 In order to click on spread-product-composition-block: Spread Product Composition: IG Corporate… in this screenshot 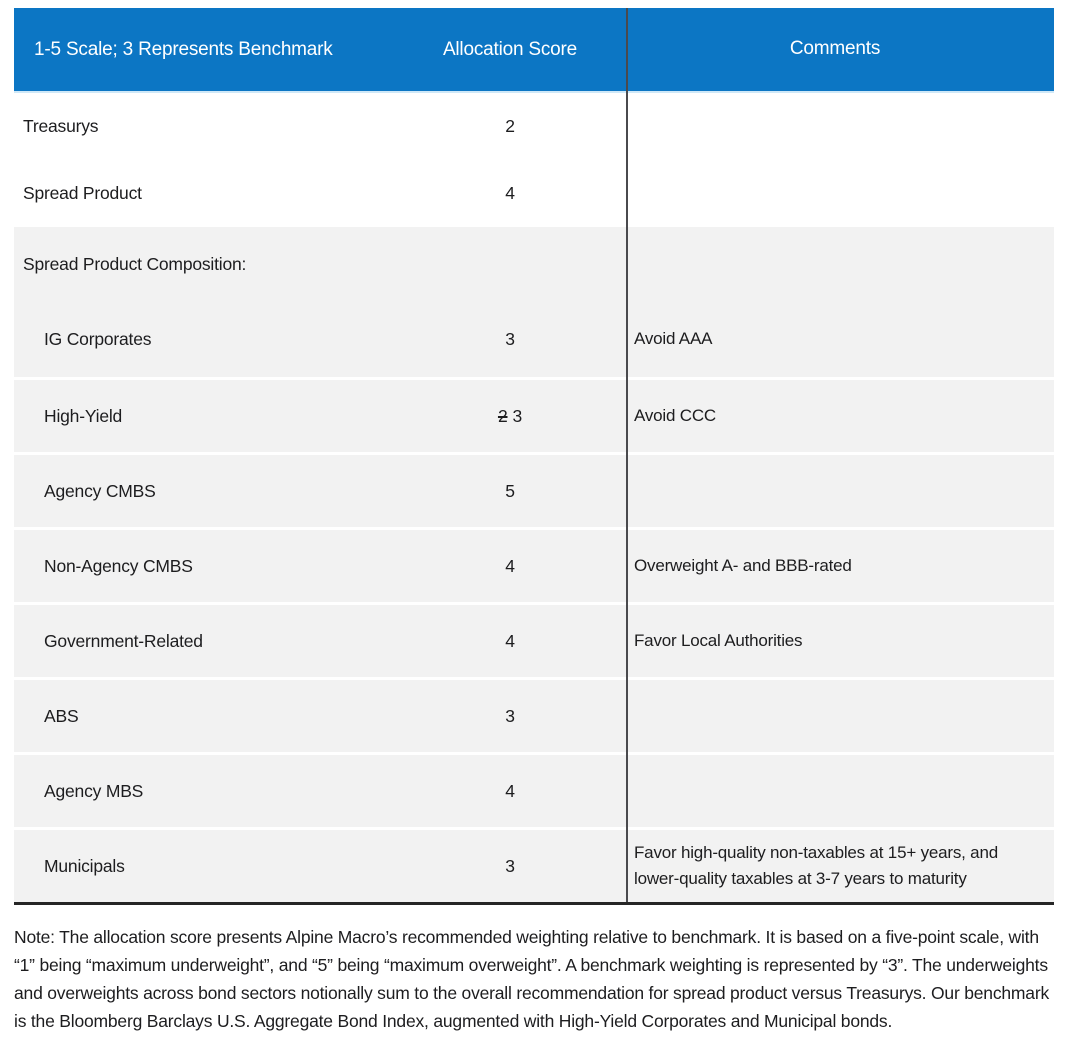, I will do `click(534, 302)`.